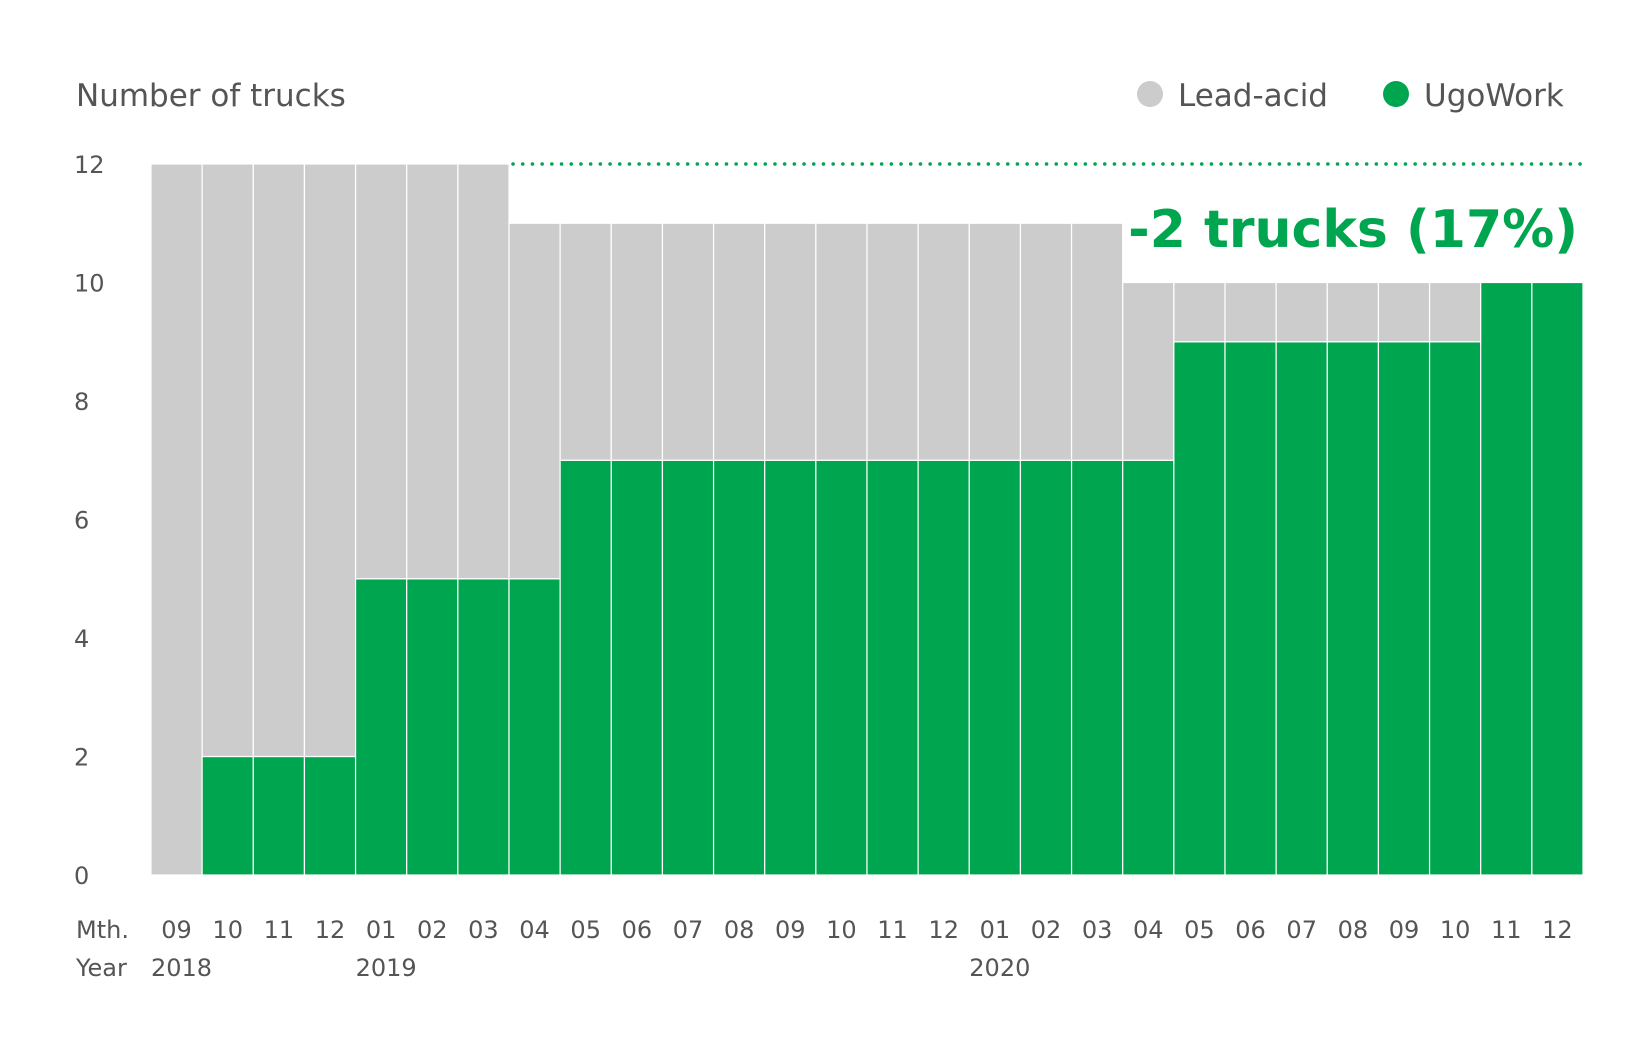  I want to click on month-row-label: Mth., so click(102, 930).